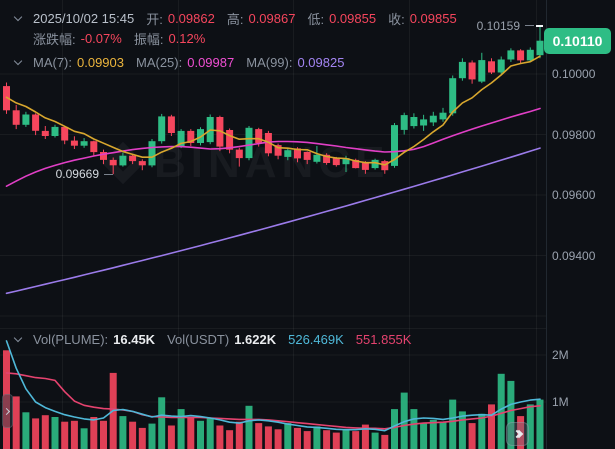  What do you see at coordinates (235, 19) in the screenshot?
I see `high-label: 高:` at bounding box center [235, 19].